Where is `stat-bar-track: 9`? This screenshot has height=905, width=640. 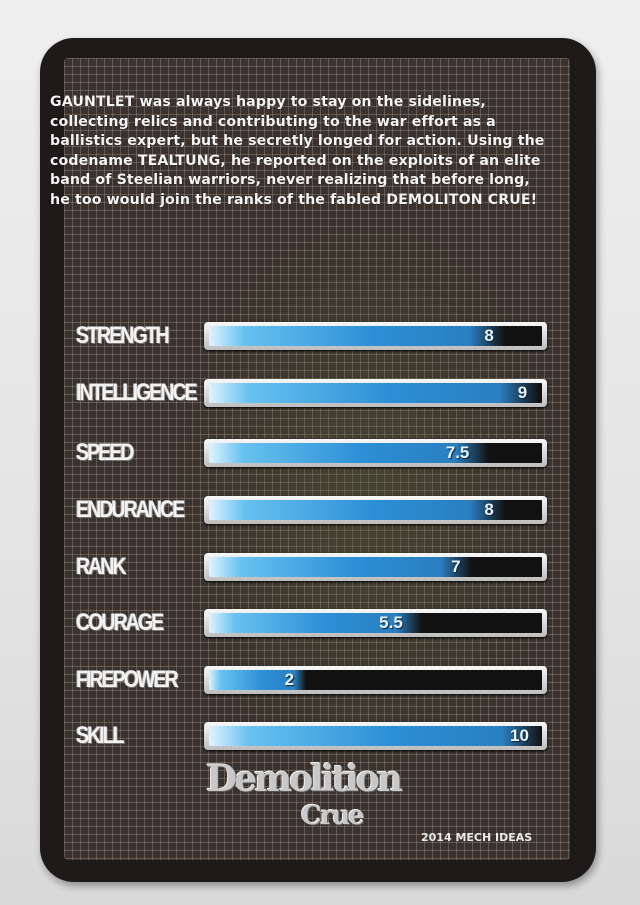 stat-bar-track: 9 is located at coordinates (375, 393).